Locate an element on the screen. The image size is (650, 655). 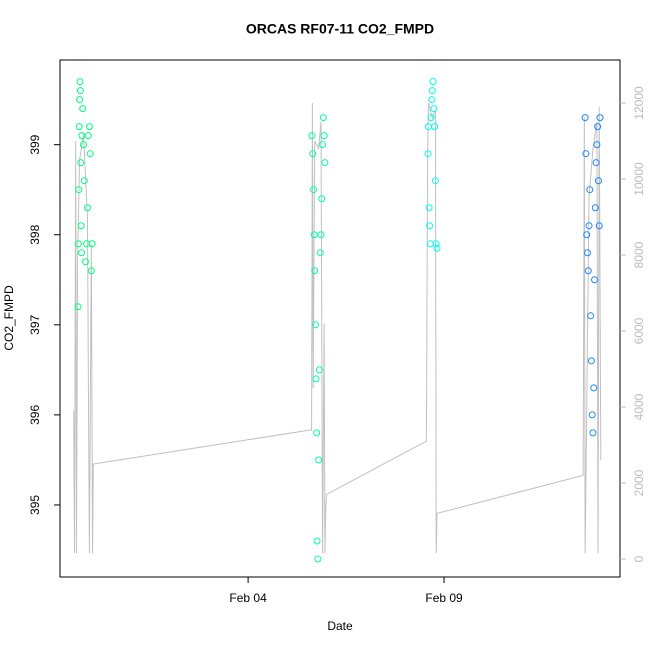
y2-tick-label: 4000 is located at coordinates (639, 406).